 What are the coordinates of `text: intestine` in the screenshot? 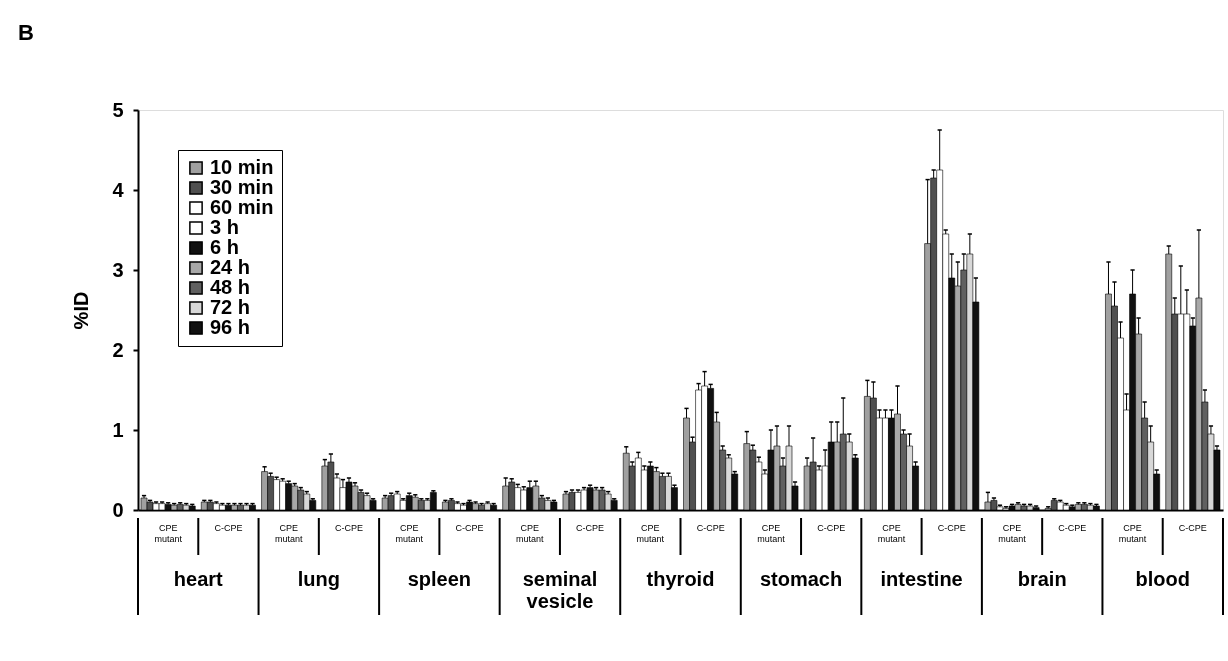 It's located at (921, 579).